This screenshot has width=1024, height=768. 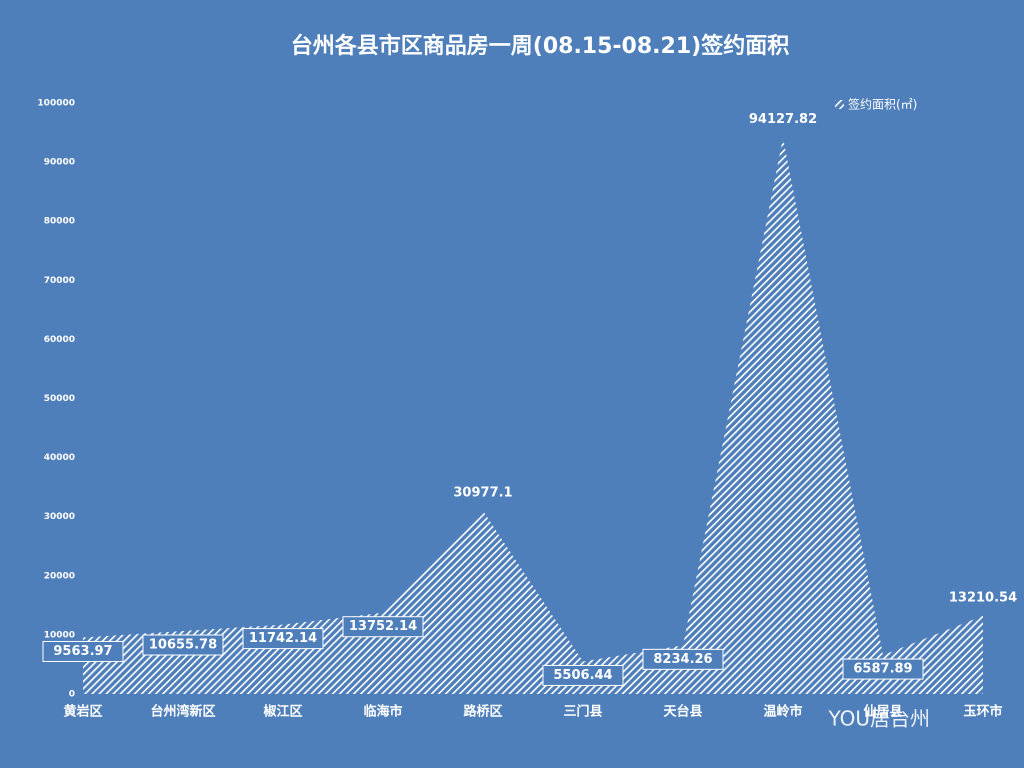 I want to click on y-tick-label: 100000, so click(x=56, y=104).